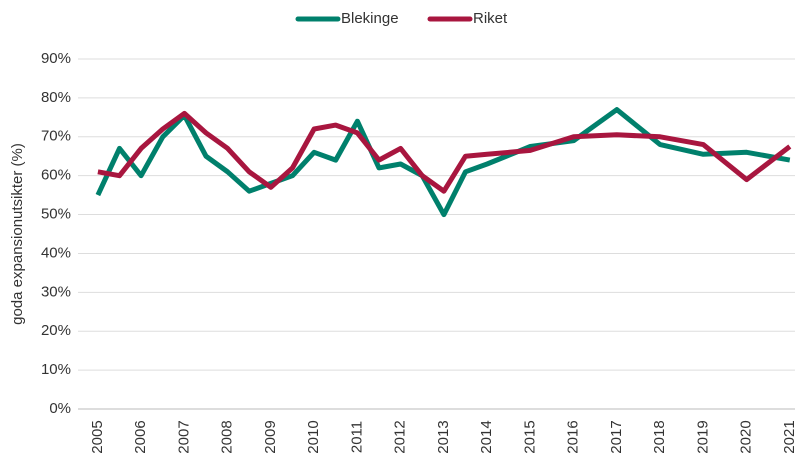 The image size is (795, 461). What do you see at coordinates (486, 436) in the screenshot?
I see `x-tick-label: 2014` at bounding box center [486, 436].